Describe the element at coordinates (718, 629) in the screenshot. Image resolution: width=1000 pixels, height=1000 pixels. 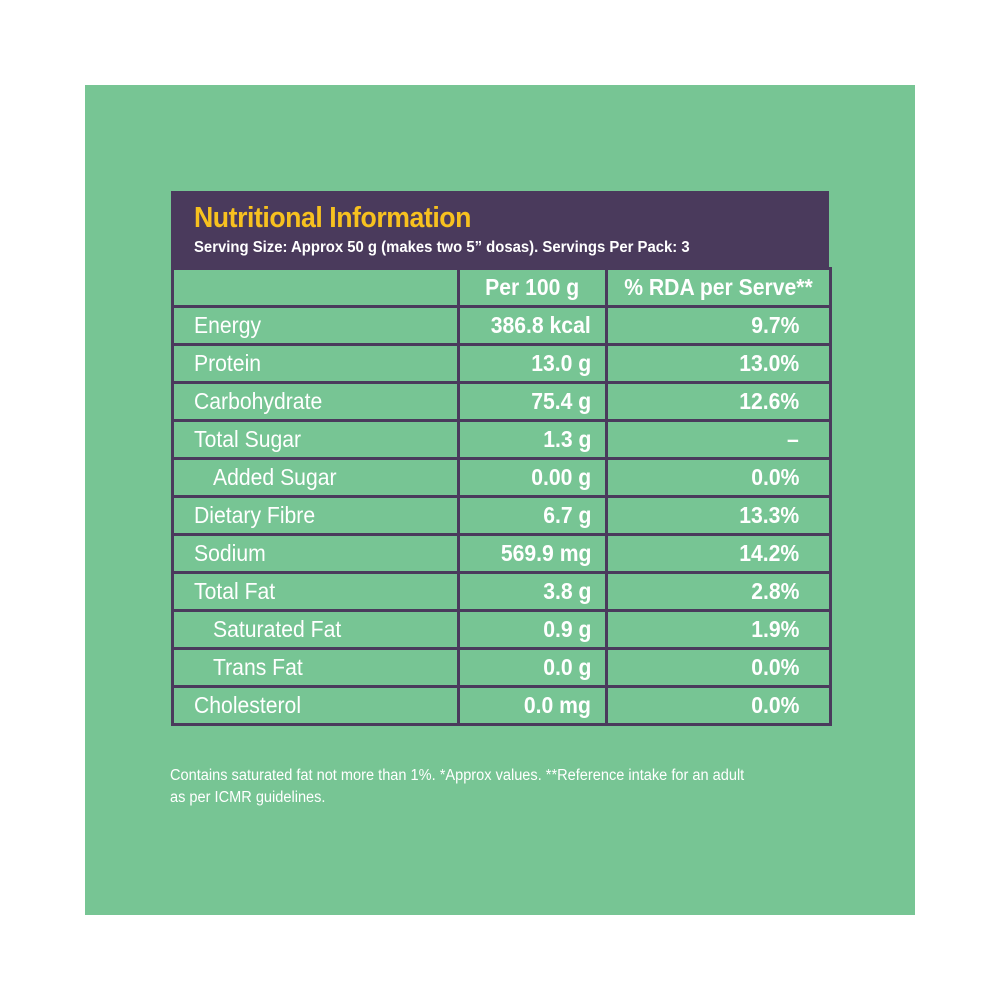
I see `rda-value: 1.9%` at that location.